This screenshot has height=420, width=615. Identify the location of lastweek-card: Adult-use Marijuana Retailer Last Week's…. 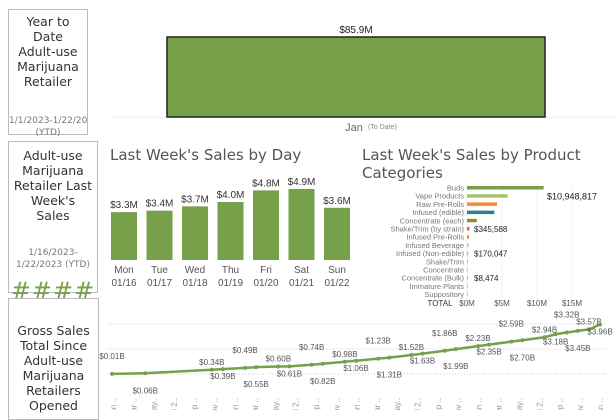
(53, 223).